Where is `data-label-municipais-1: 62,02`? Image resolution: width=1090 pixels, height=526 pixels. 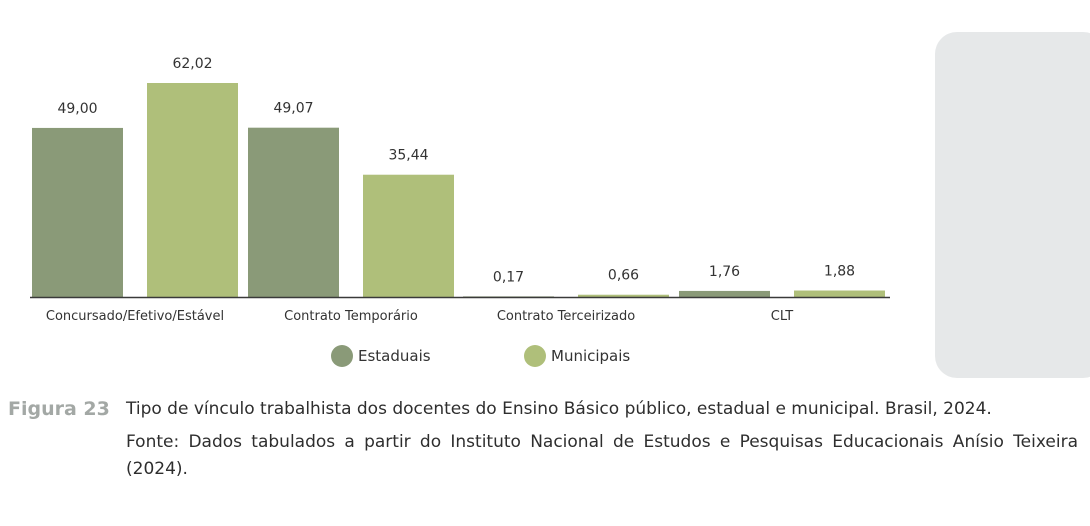 data-label-municipais-1: 62,02 is located at coordinates (192, 64).